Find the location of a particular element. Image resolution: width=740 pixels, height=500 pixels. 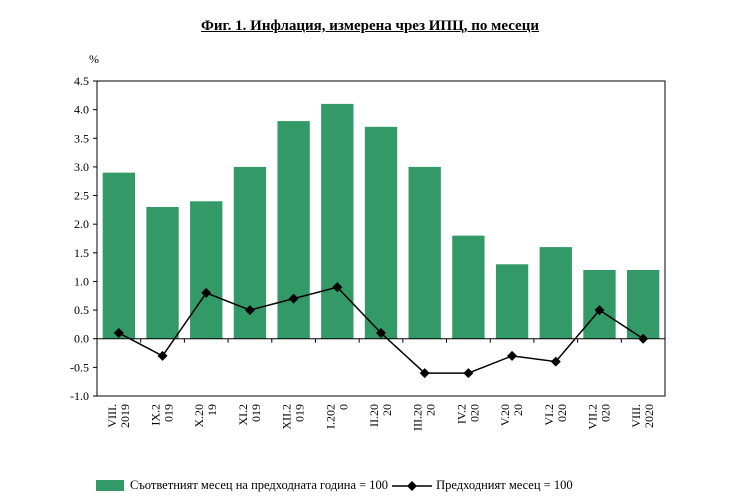

y-tick-label: 3.0 is located at coordinates (81, 167).